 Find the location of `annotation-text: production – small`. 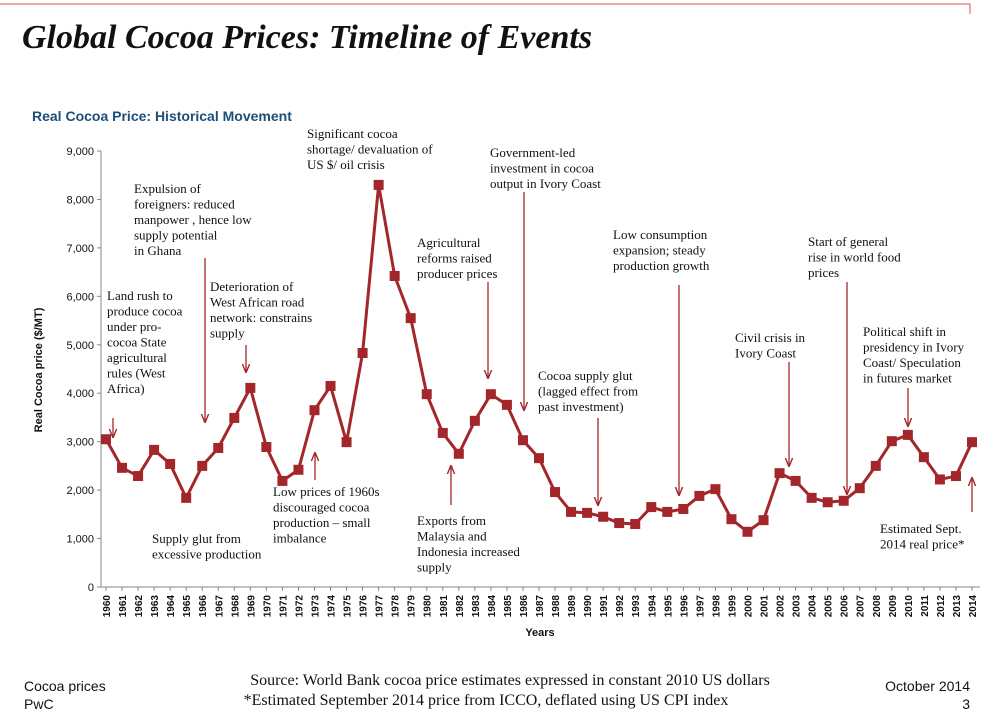

annotation-text: production – small is located at coordinates (322, 522).